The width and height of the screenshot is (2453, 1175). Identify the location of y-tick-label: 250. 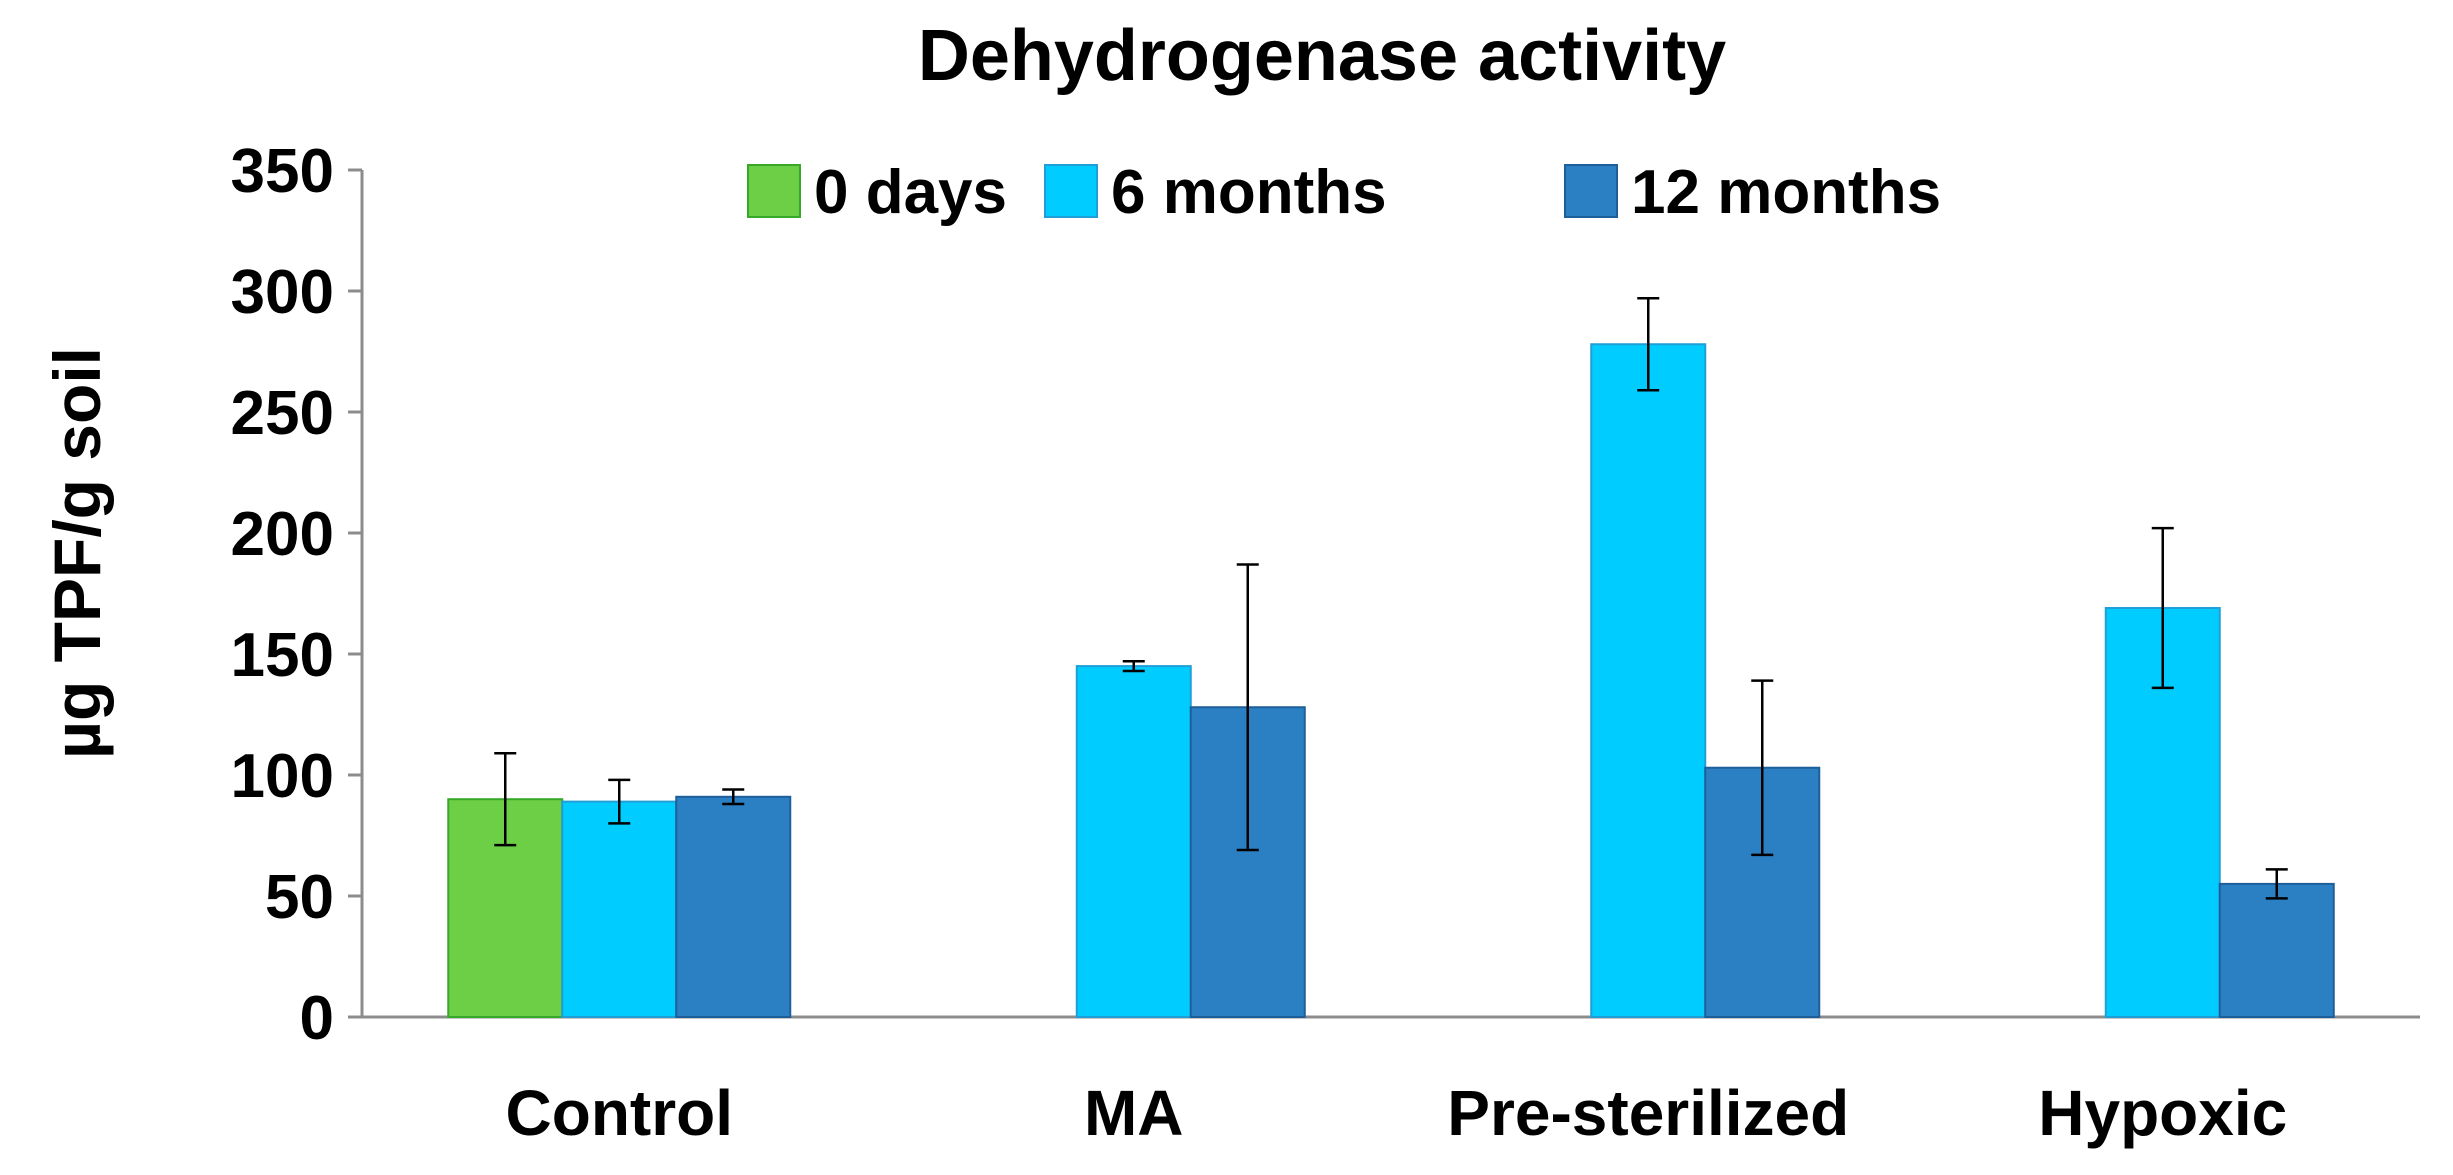
(282, 413).